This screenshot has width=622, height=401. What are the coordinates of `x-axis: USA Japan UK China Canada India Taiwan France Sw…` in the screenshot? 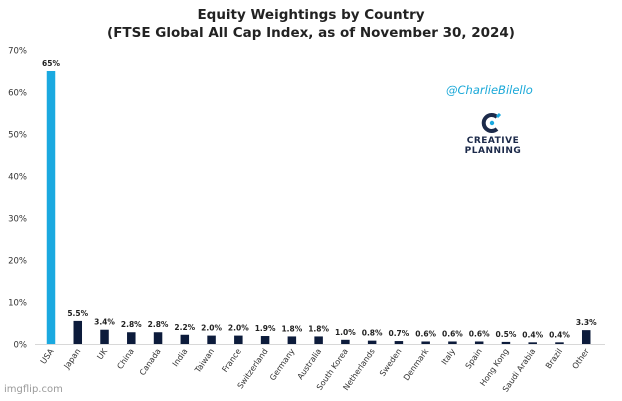 It's located at (315, 369).